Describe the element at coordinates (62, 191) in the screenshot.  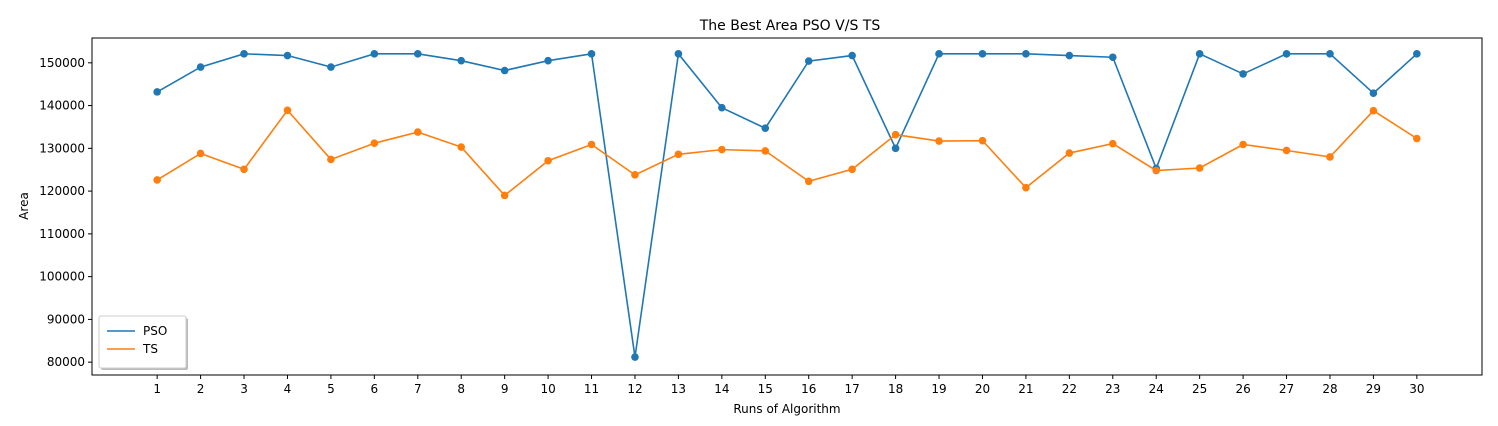
I see `y-tick-label: 120000` at that location.